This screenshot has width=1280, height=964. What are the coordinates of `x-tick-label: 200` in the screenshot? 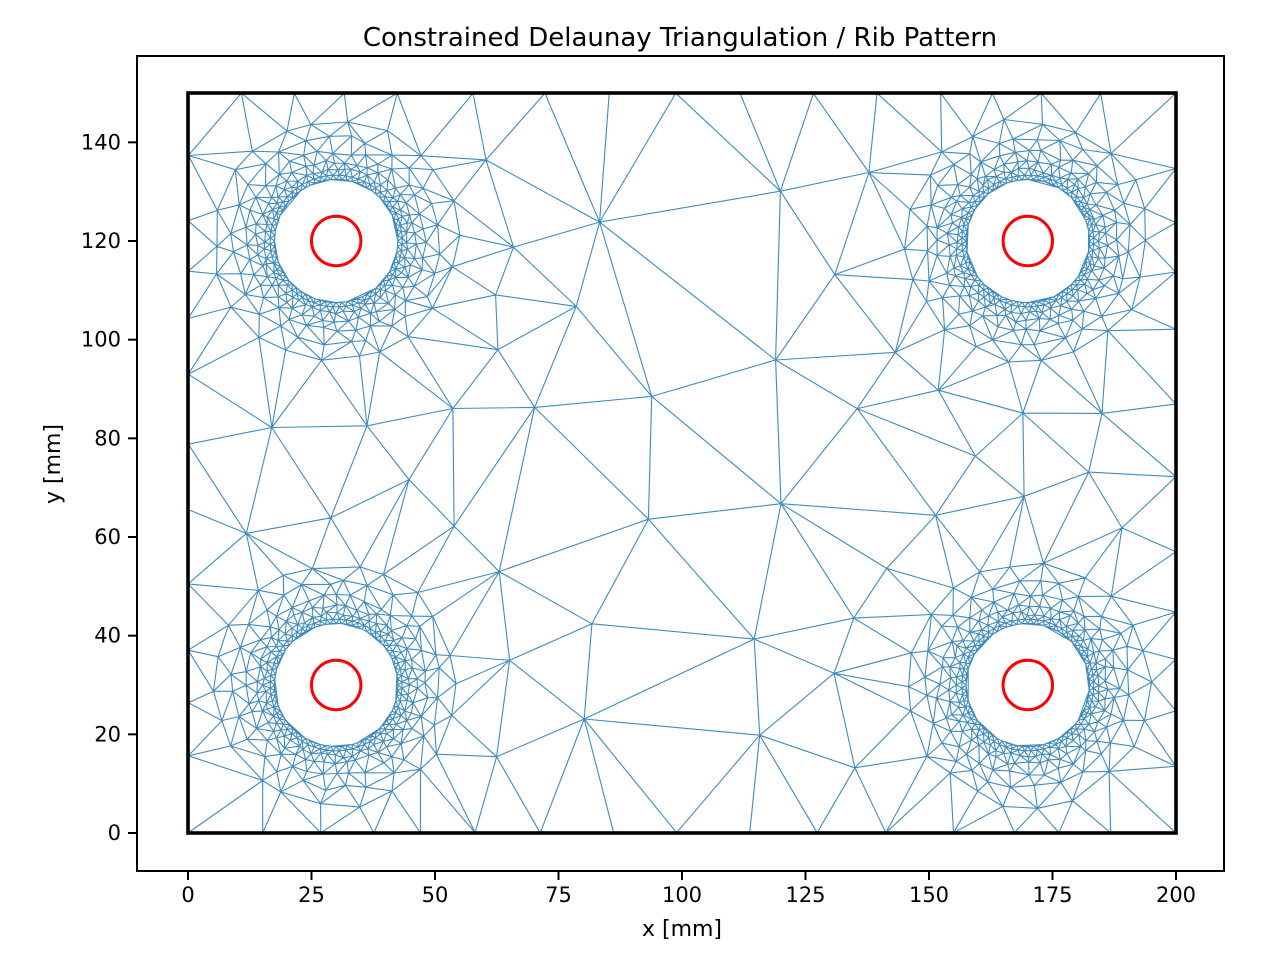 It's located at (1176, 895).